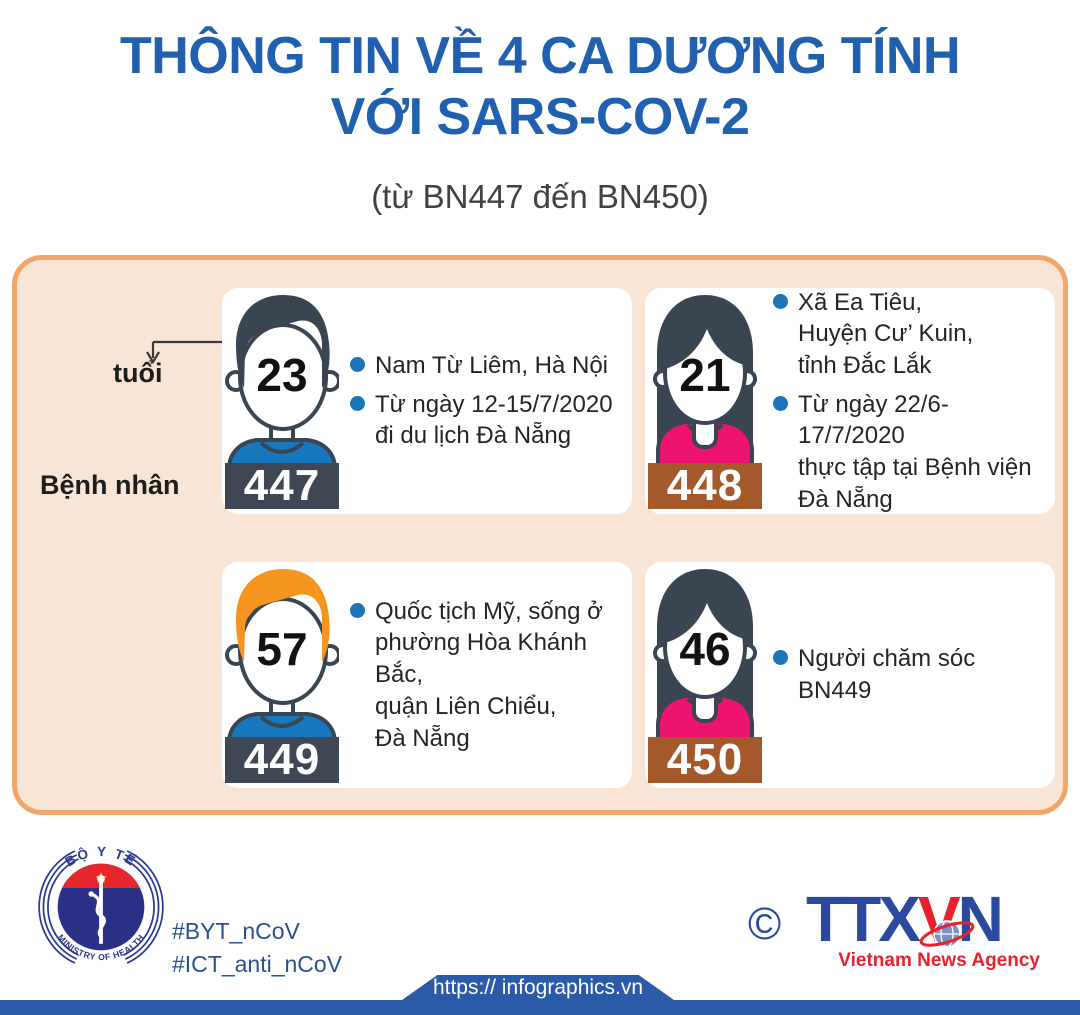 The width and height of the screenshot is (1080, 1015). What do you see at coordinates (540, 117) in the screenshot?
I see `page-title-line2: VỚI SARS-COV-2` at bounding box center [540, 117].